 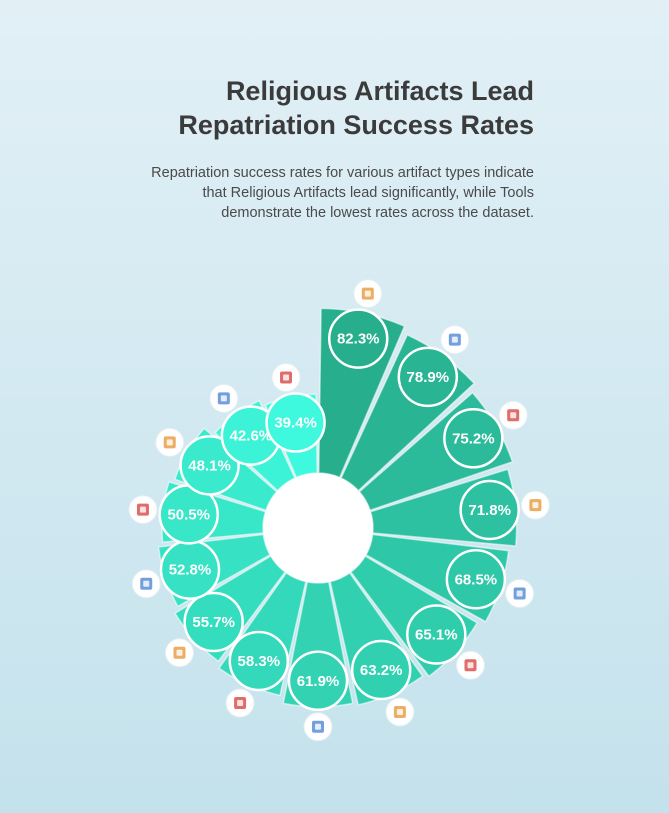 I want to click on document-icon, so click(x=455, y=340).